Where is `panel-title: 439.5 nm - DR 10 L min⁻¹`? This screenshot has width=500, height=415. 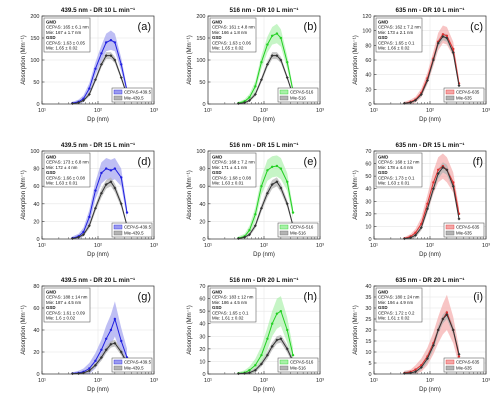
panel-title: 439.5 nm - DR 10 L min⁻¹ is located at coordinates (98, 10).